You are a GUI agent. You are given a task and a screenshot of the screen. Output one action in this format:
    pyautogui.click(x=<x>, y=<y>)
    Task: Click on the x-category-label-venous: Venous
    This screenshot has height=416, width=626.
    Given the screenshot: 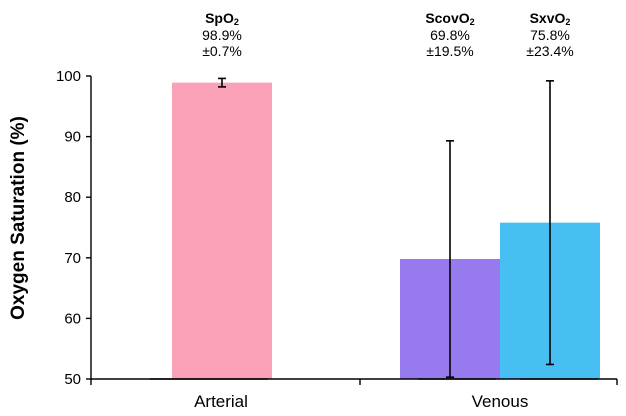 What is the action you would take?
    pyautogui.click(x=500, y=401)
    